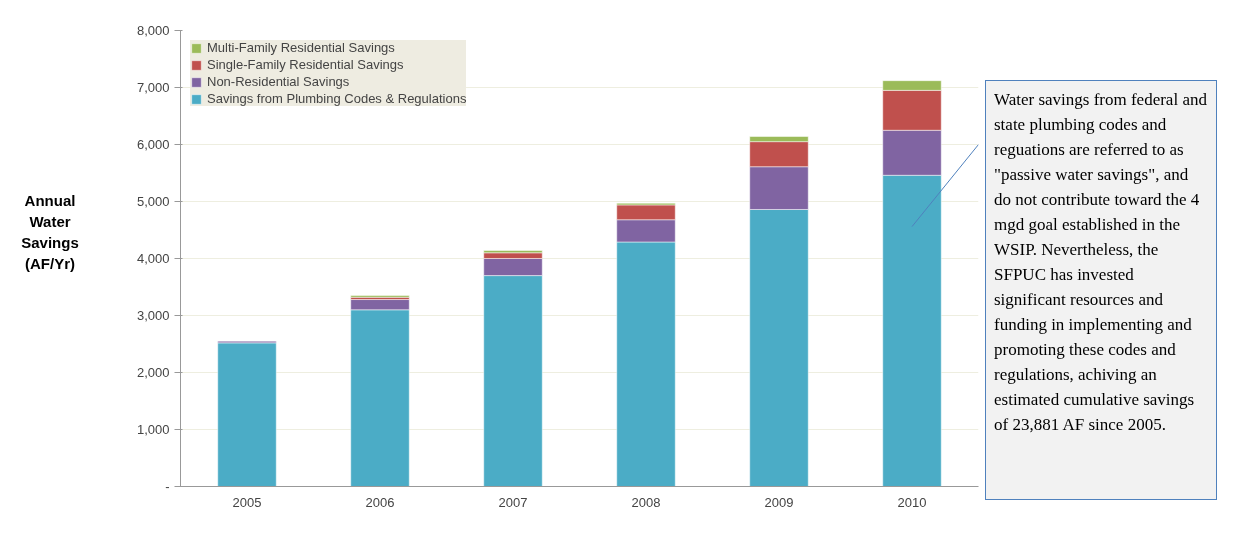 The image size is (1252, 542). What do you see at coordinates (153, 429) in the screenshot?
I see `y-tick-label: 1,000` at bounding box center [153, 429].